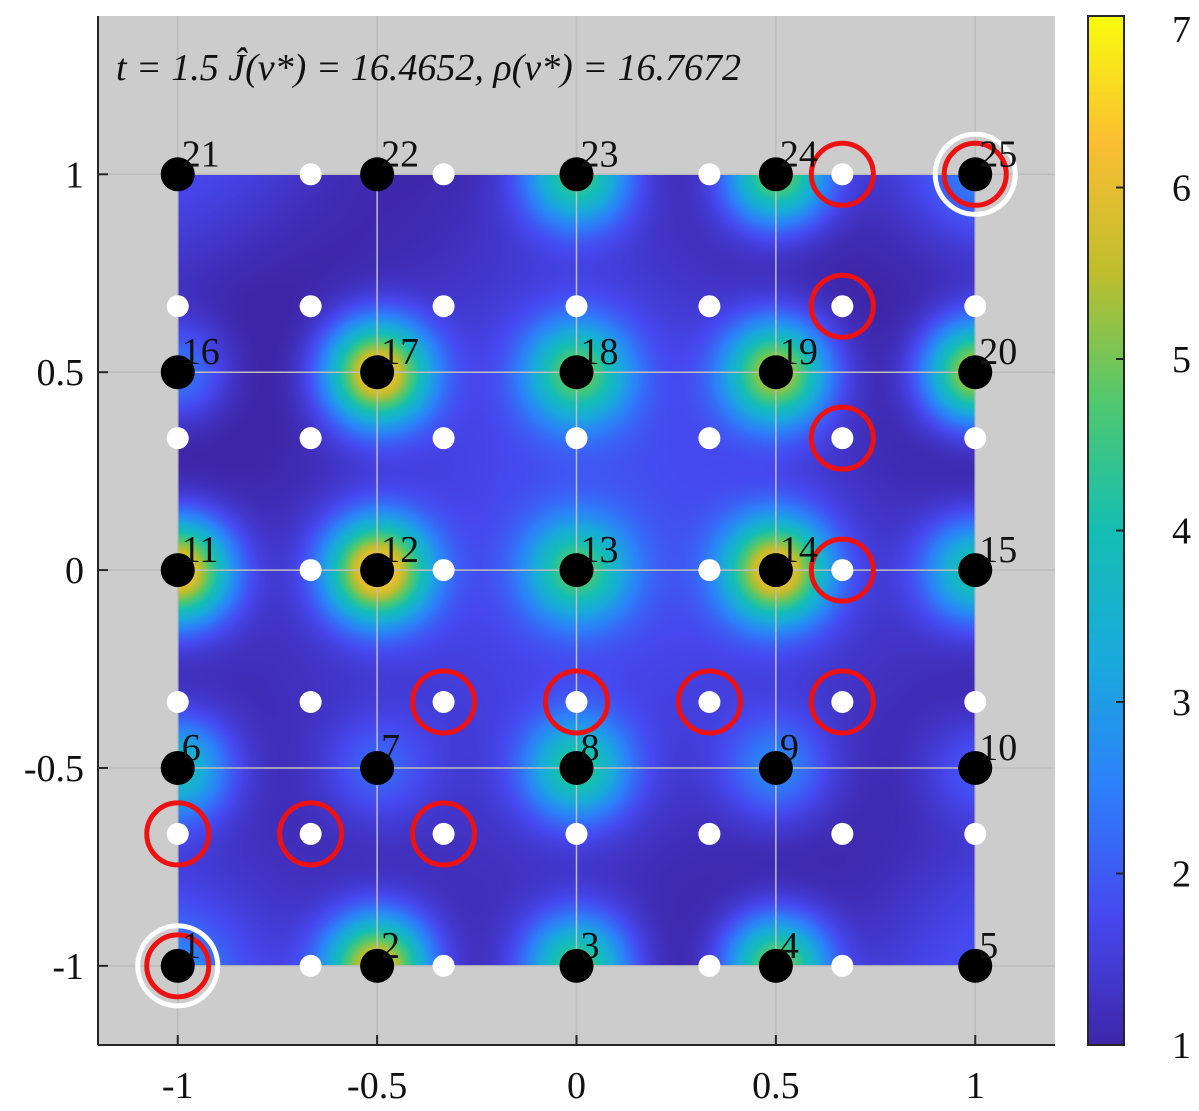  Describe the element at coordinates (975, 1086) in the screenshot. I see `x-tick-label: 1` at that location.